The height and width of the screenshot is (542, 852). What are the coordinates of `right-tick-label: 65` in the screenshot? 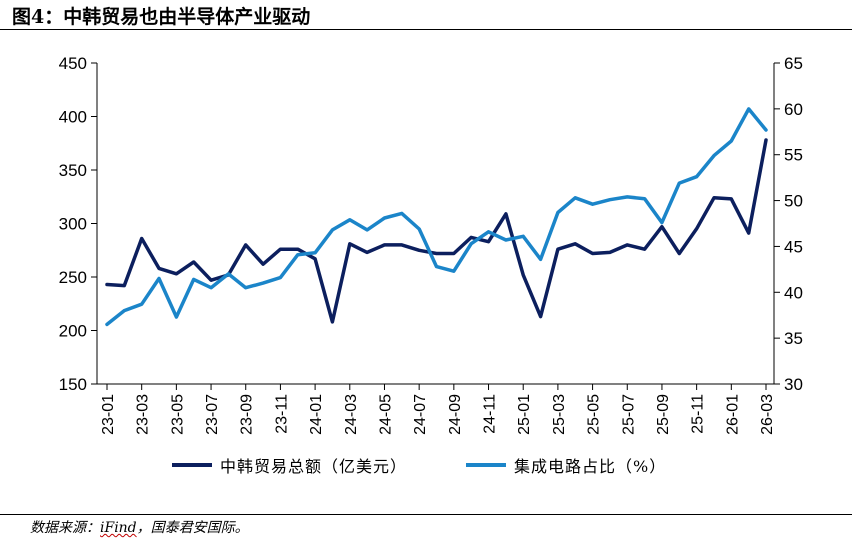 It's located at (793, 63).